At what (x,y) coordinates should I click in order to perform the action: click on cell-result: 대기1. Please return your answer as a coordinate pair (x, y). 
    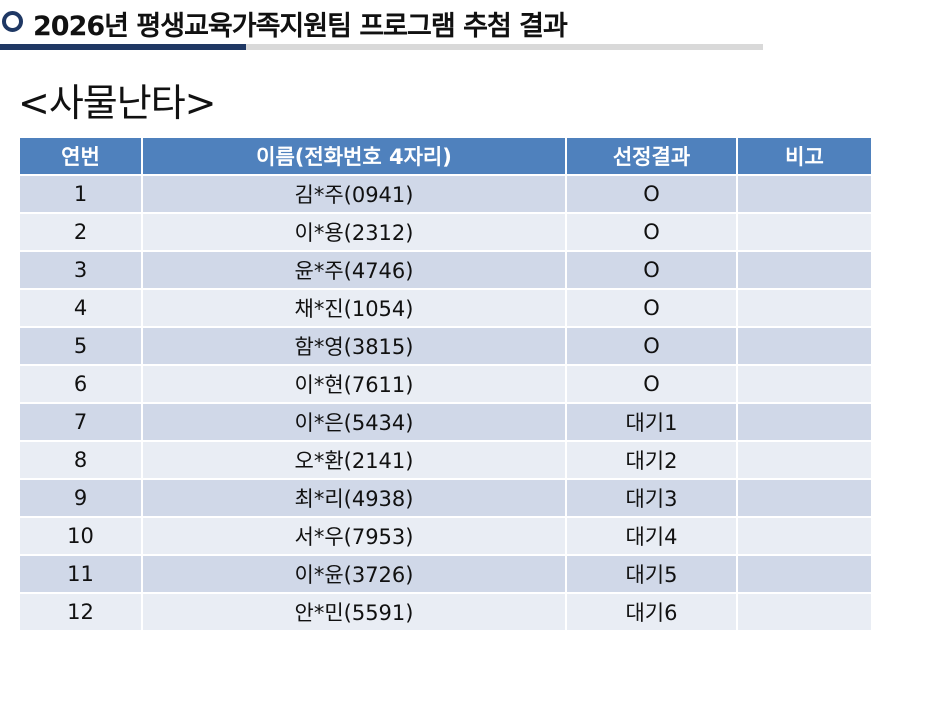
    Looking at the image, I should click on (651, 422).